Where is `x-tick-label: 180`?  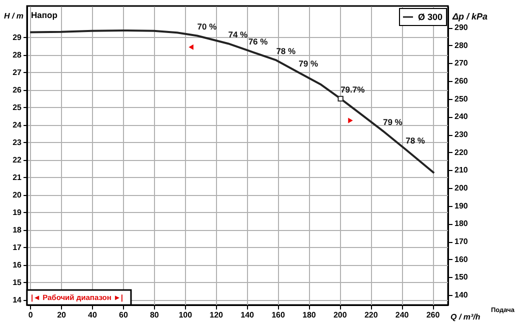 x-tick-label: 180 is located at coordinates (309, 315).